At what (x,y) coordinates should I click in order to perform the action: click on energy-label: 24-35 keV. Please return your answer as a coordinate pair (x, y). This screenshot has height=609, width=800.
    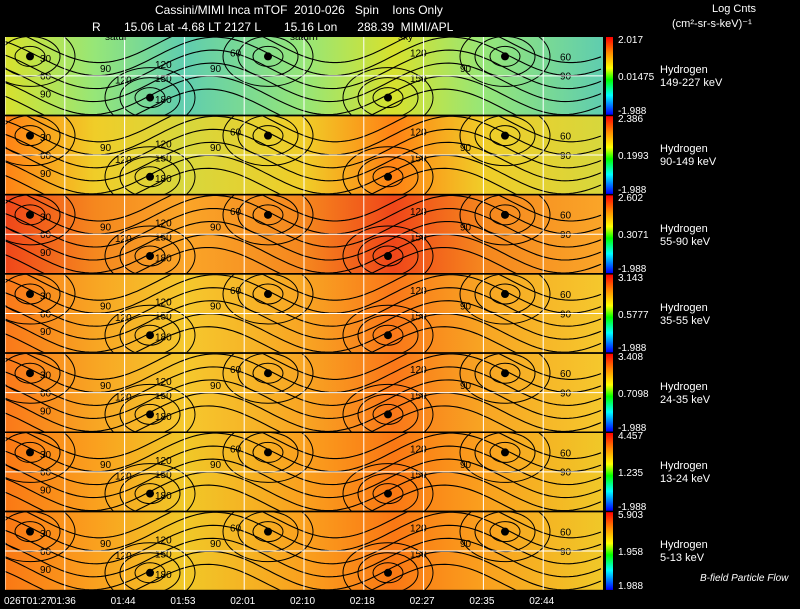
    Looking at the image, I should click on (685, 399).